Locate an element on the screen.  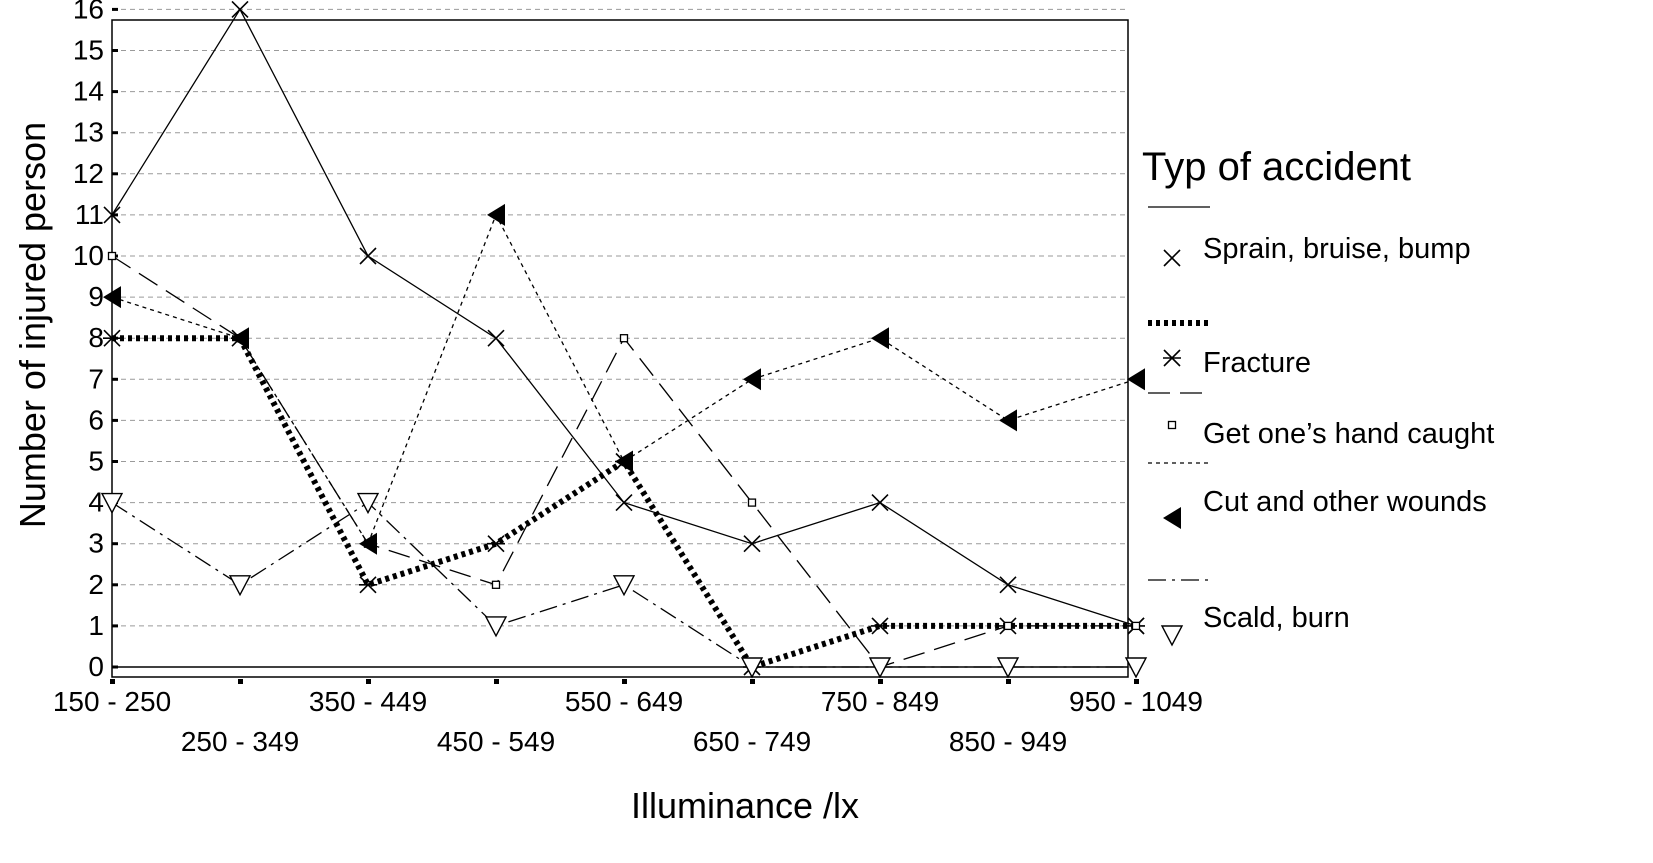
legend-label: Scald, burn is located at coordinates (1276, 618).